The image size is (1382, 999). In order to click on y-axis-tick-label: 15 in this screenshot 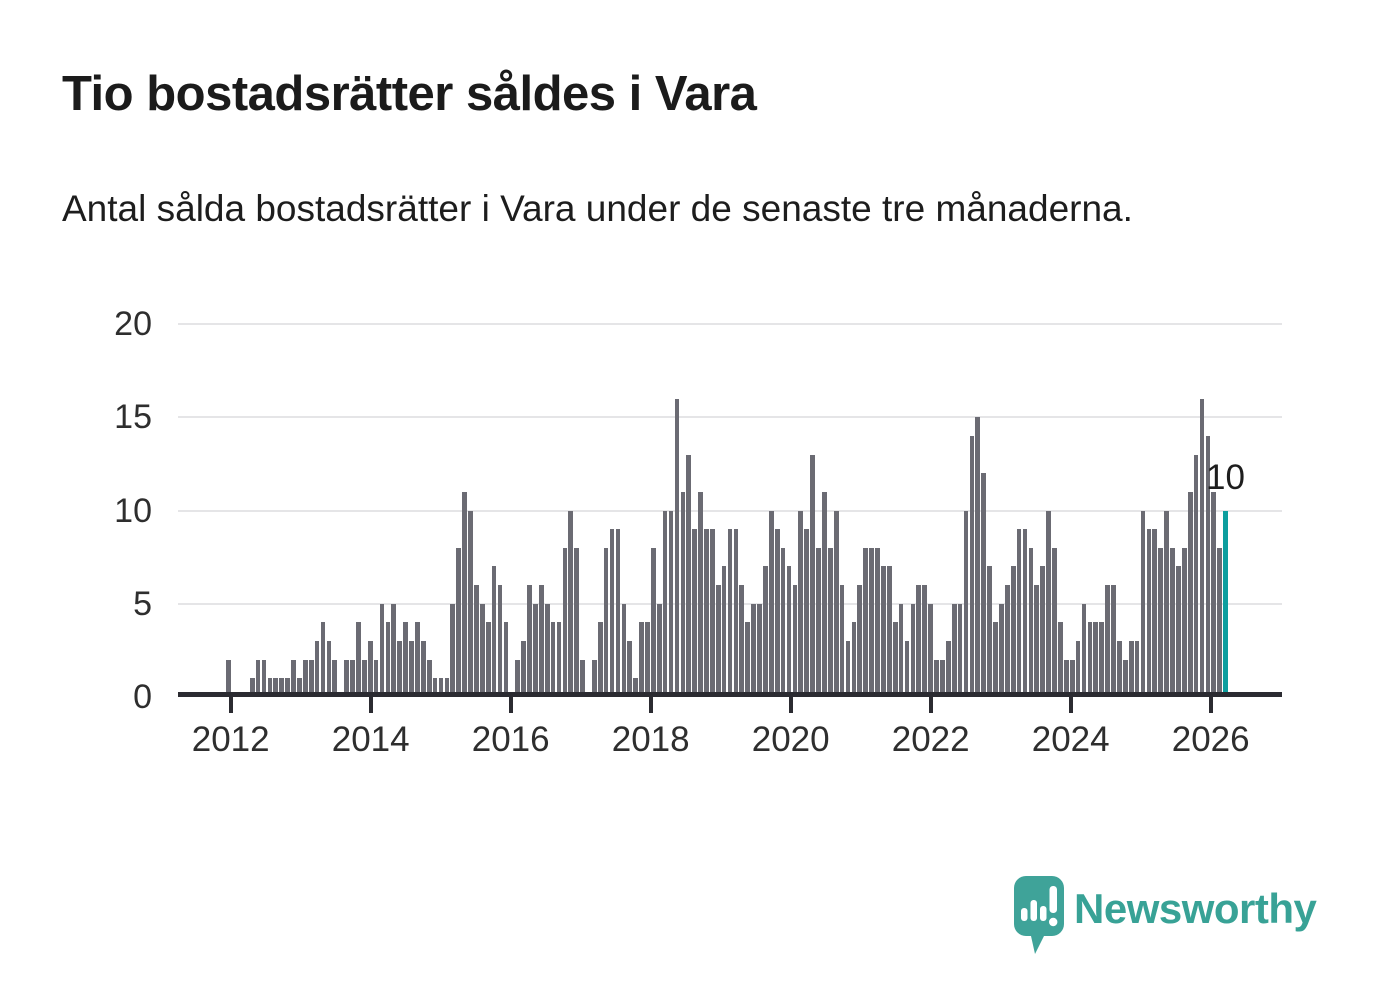, I will do `click(133, 417)`.